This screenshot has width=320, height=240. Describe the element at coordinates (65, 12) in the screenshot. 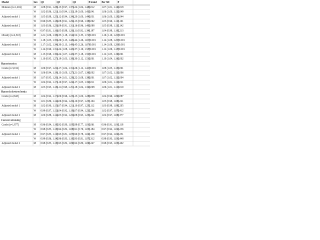

I see `cell: 1.11 (0.94, 1.32)` at that location.